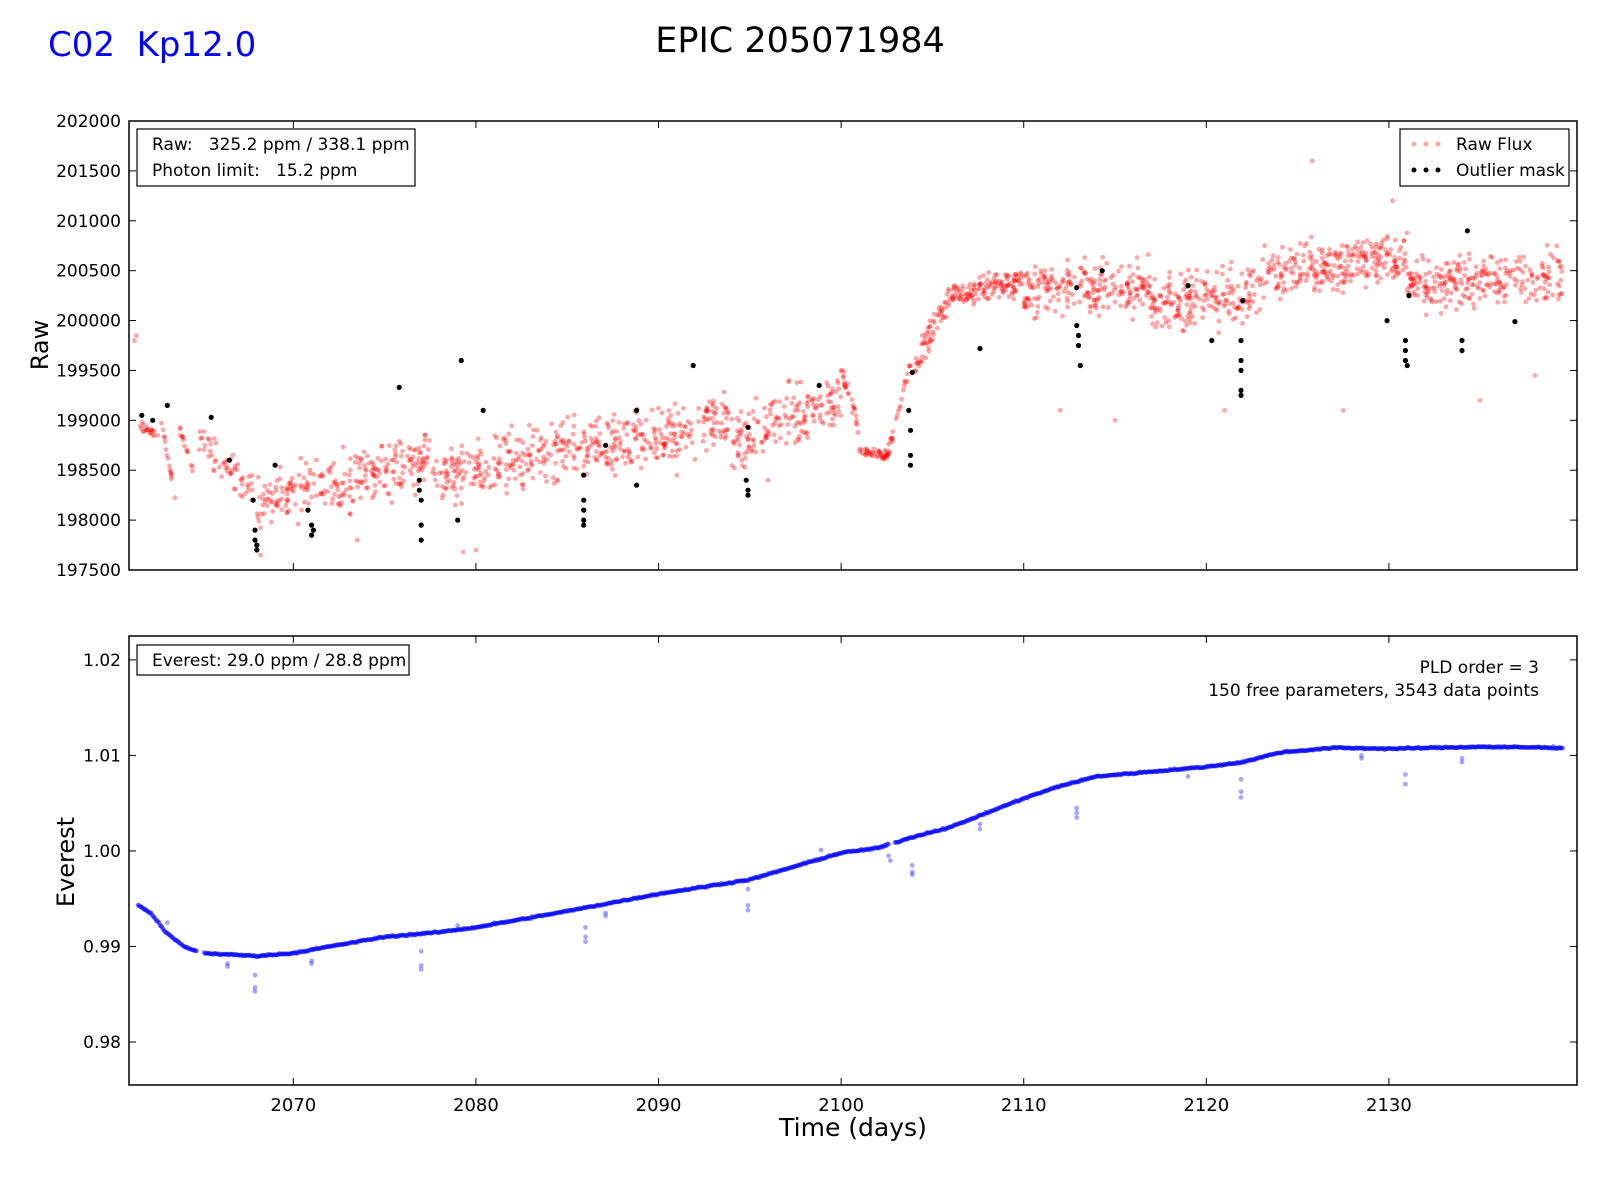 The width and height of the screenshot is (1600, 1200). Describe the element at coordinates (88, 222) in the screenshot. I see `y-tick-label: 201000` at that location.